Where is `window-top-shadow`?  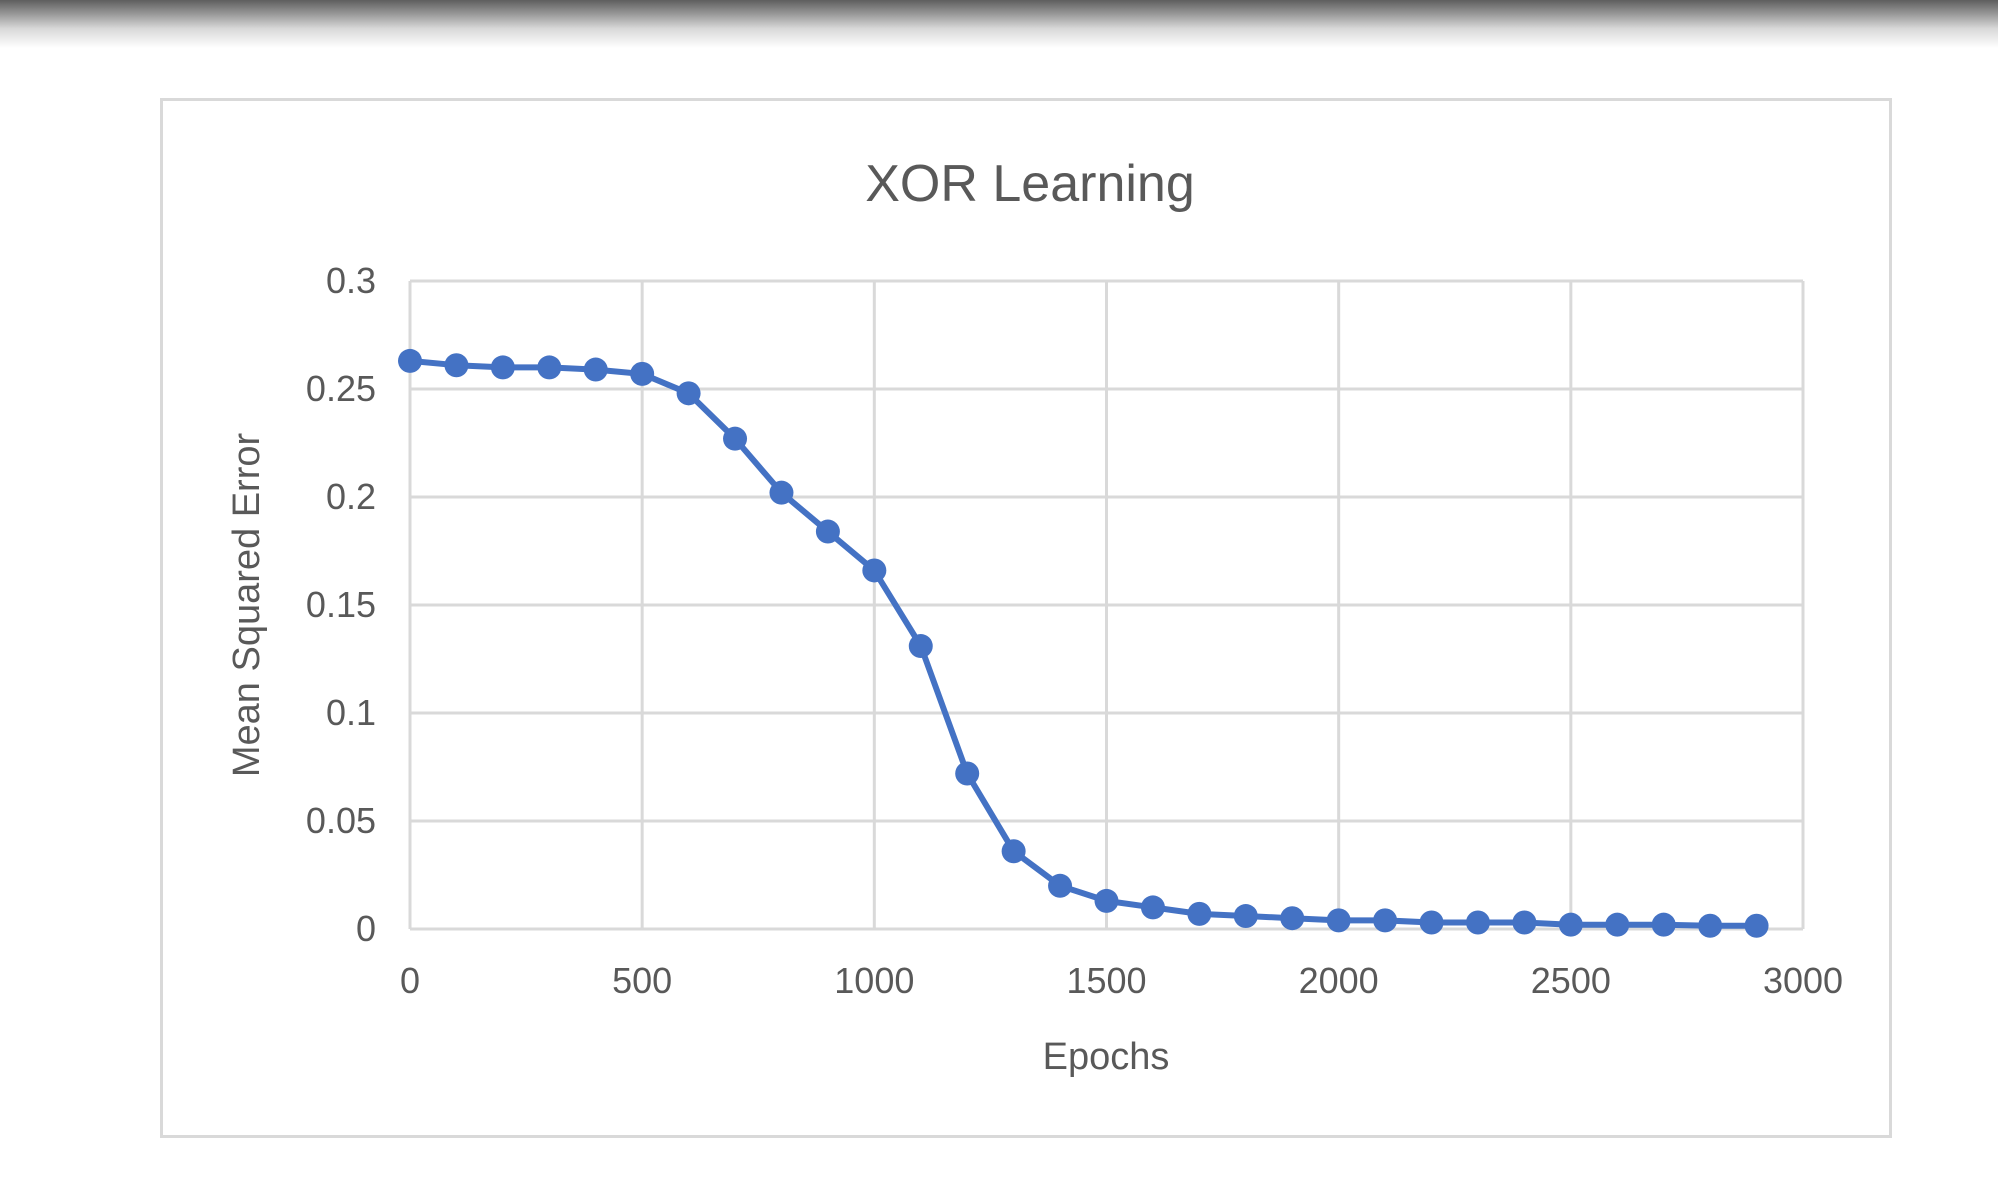 window-top-shadow is located at coordinates (999, 24).